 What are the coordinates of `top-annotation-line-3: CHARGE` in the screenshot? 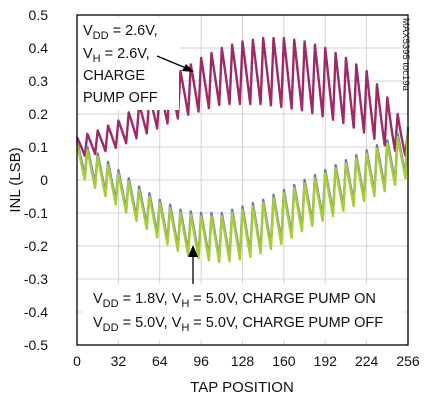 It's located at (114, 76).